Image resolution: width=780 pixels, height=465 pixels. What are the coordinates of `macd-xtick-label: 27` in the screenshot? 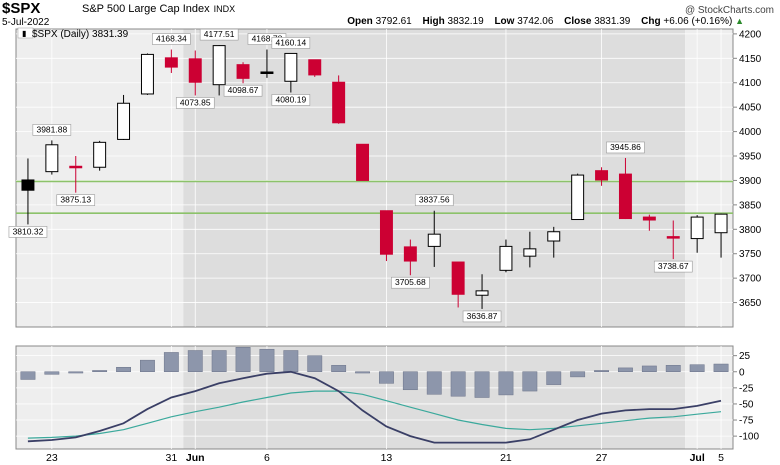 It's located at (602, 458).